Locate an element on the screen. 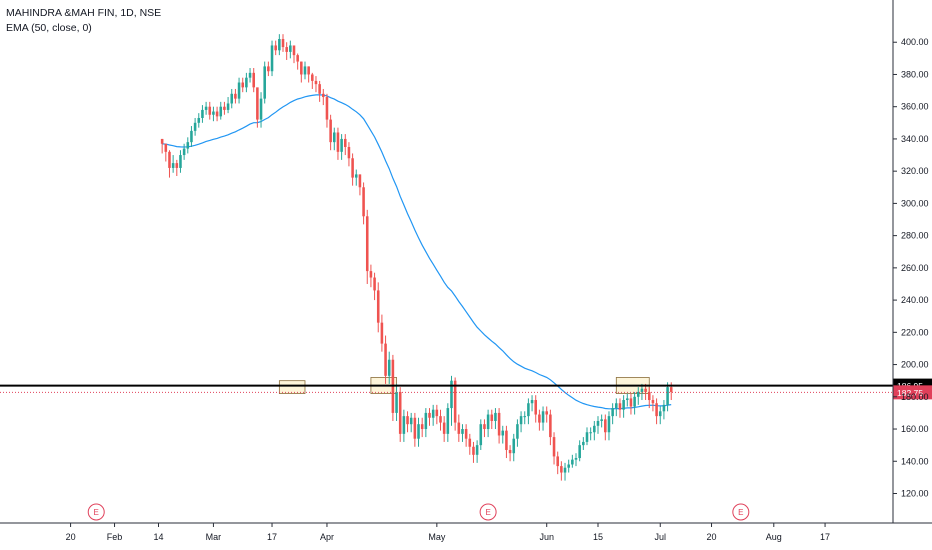  y-tick-label: 360.00 is located at coordinates (915, 107).